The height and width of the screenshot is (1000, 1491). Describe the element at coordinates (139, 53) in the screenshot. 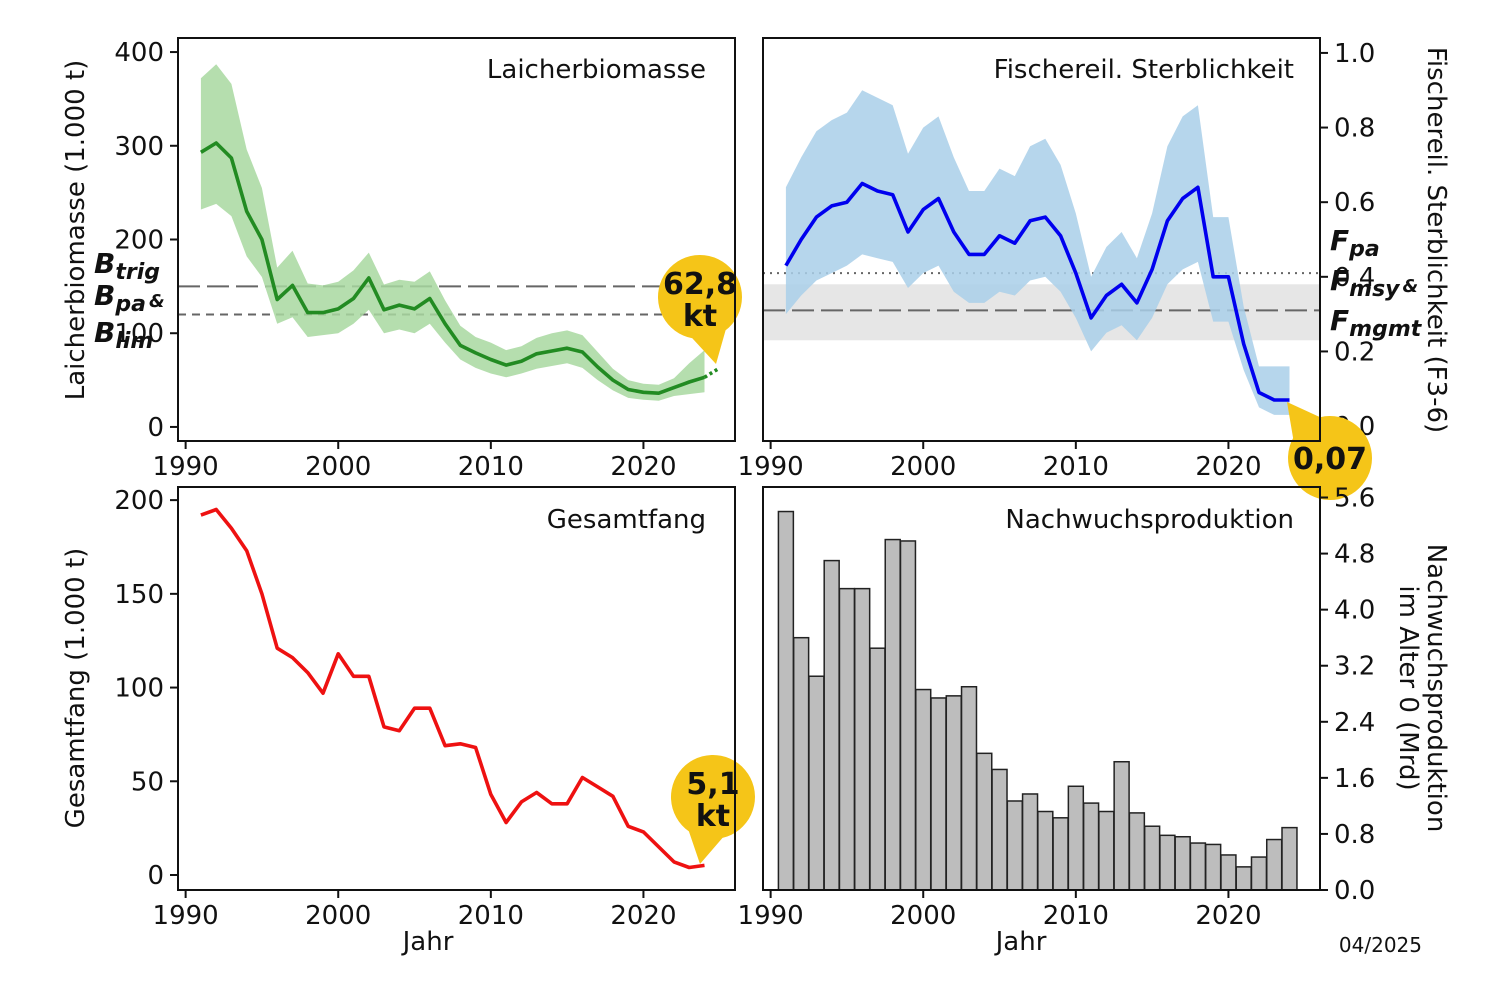

I see `y-tick-label: 400` at that location.